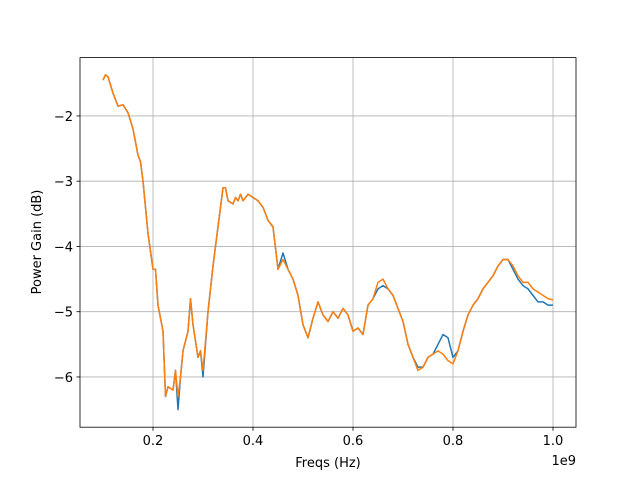  I want to click on y-tick-label: −6, so click(63, 378).